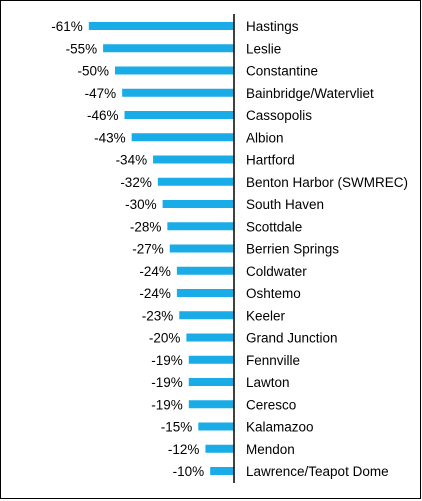 The image size is (422, 501). Describe the element at coordinates (273, 360) in the screenshot. I see `category-label: Fennville` at that location.